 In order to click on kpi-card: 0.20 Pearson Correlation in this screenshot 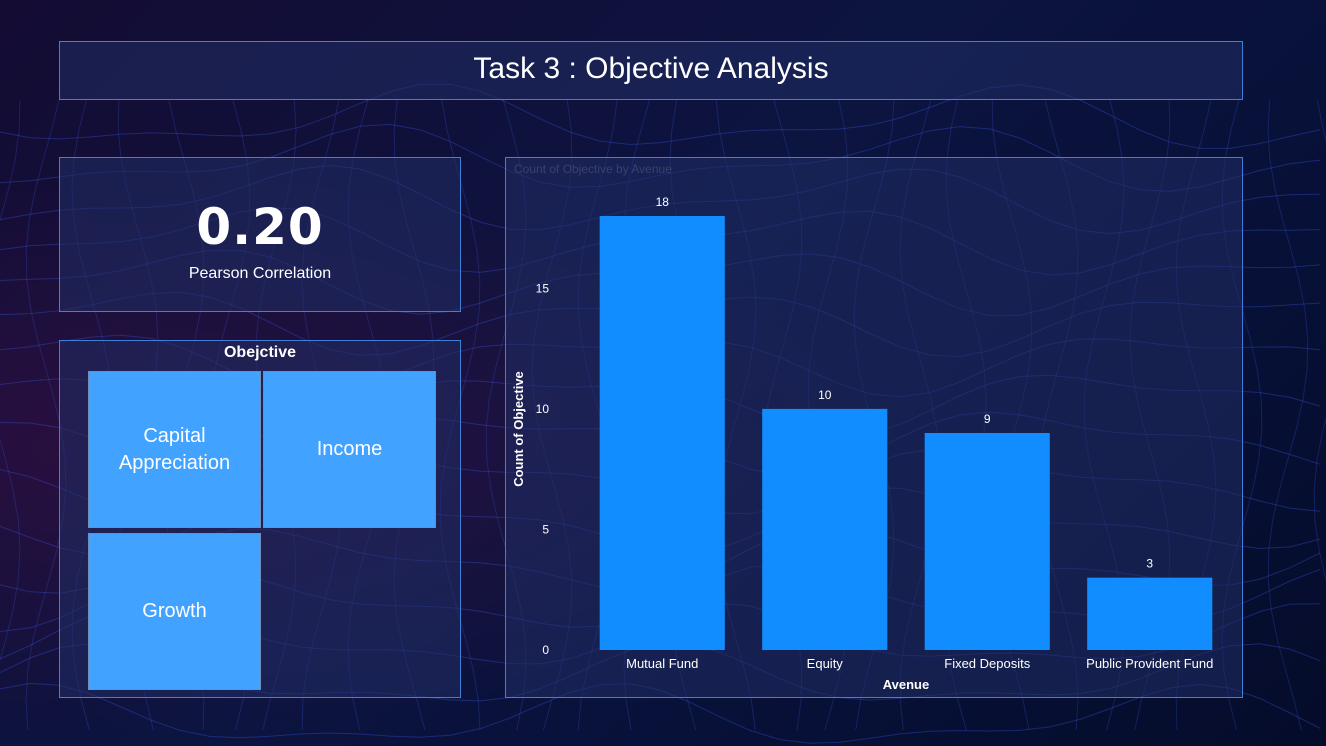, I will do `click(260, 234)`.